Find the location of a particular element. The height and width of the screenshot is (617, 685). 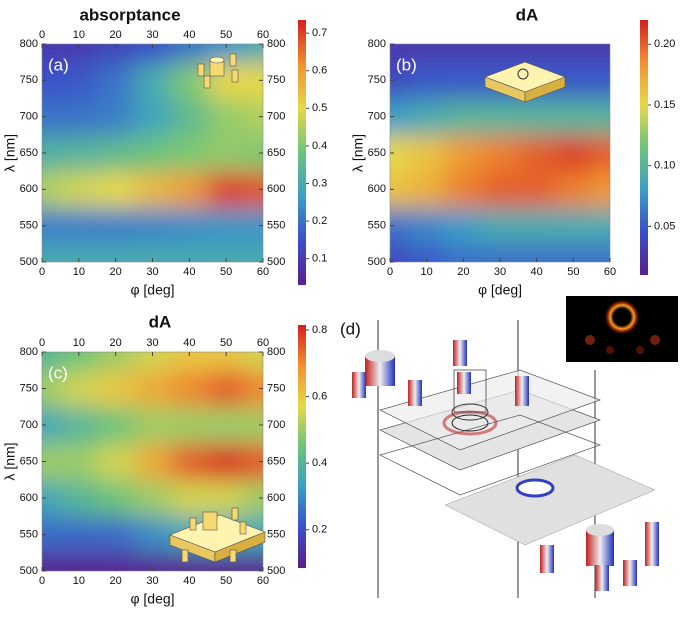

y-tick-label-right: 500 is located at coordinates (276, 571).